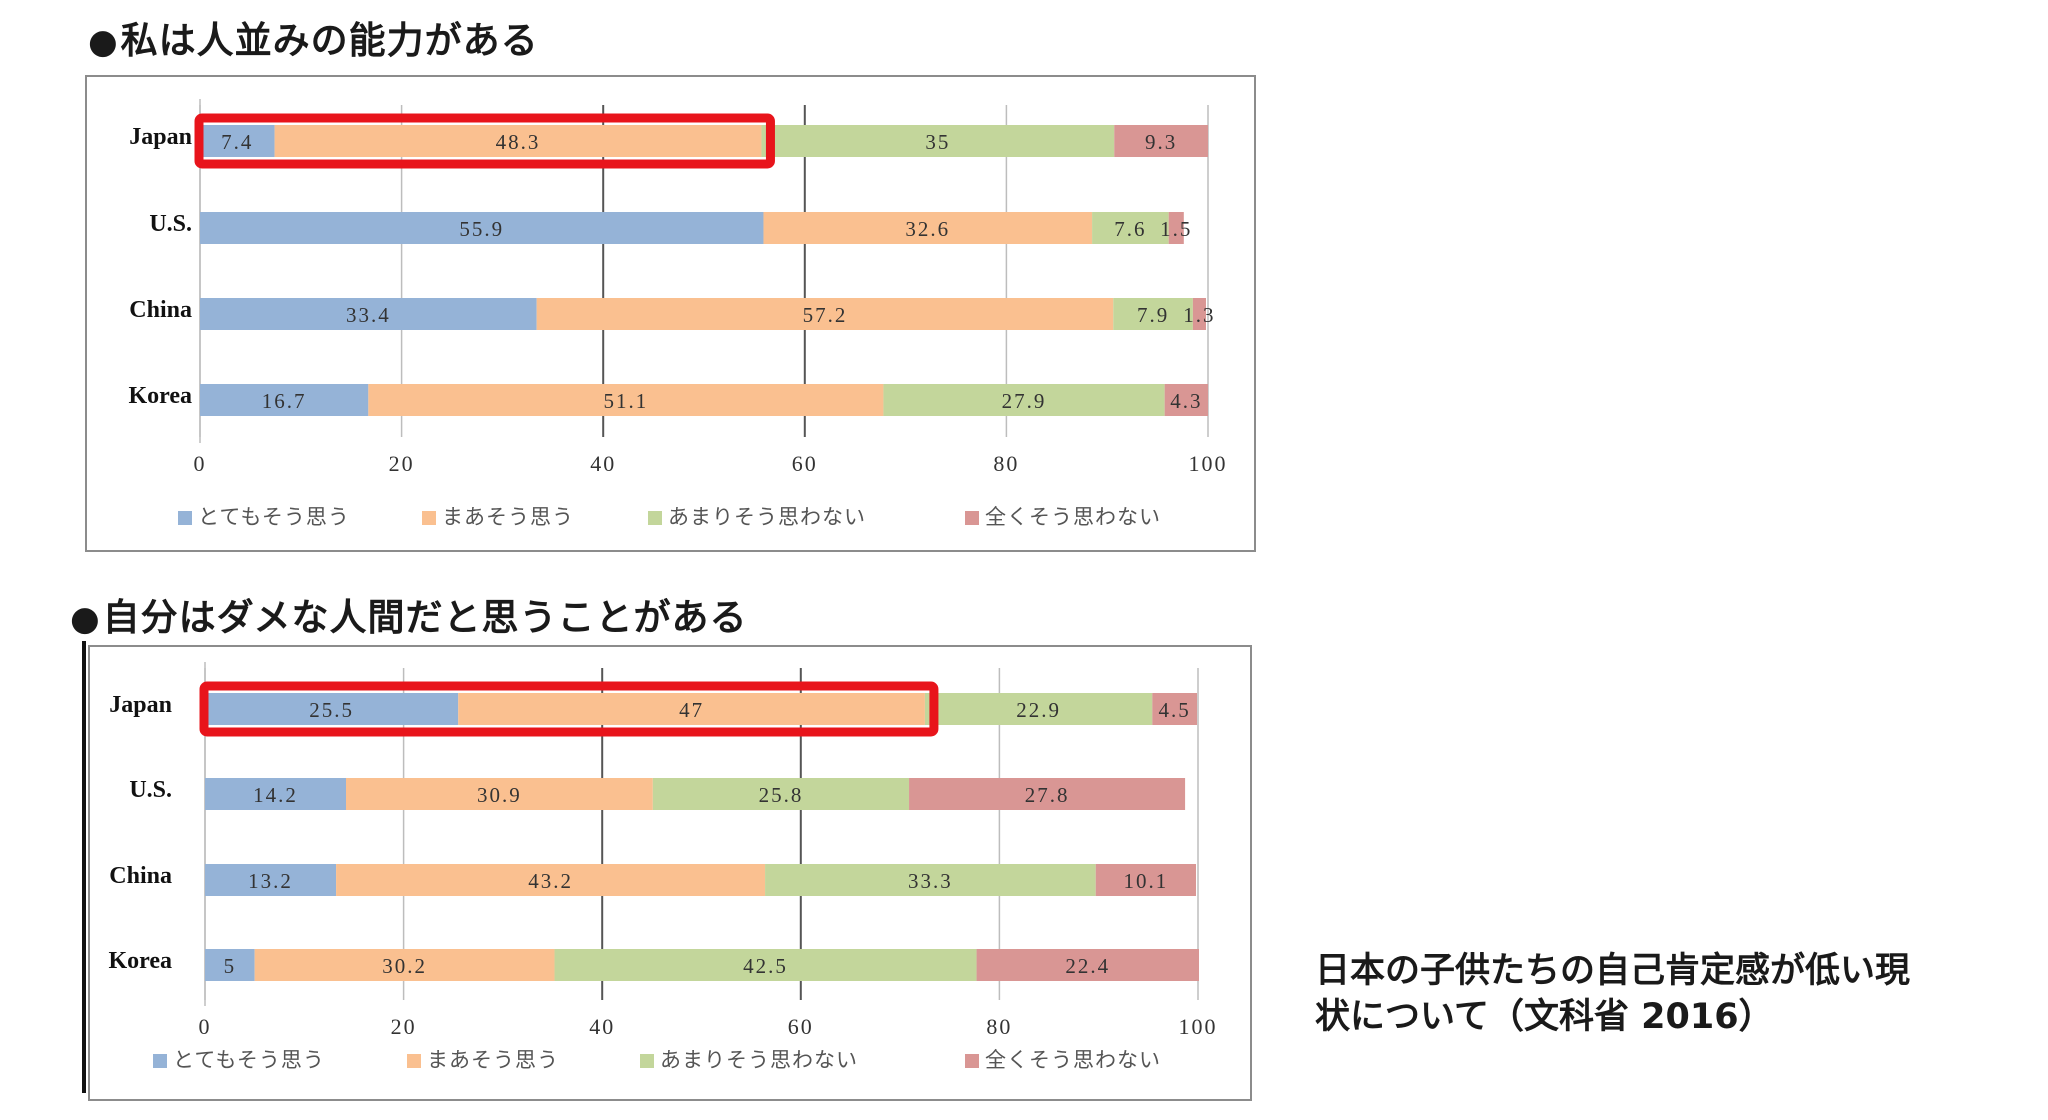 The width and height of the screenshot is (2048, 1120). I want to click on data-label: 1.3, so click(1199, 315).